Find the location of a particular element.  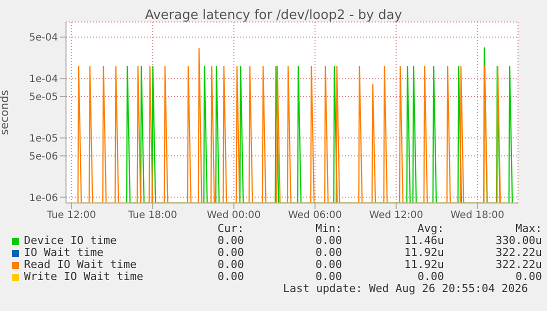

text: 330.00u is located at coordinates (518, 240).